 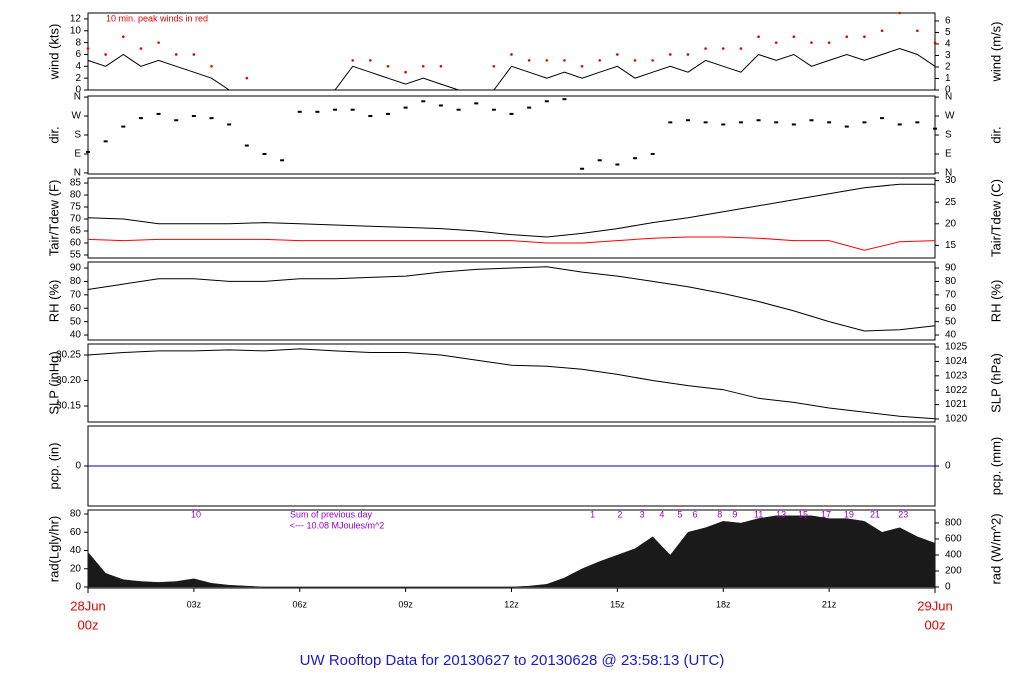 I want to click on y2-tick-label: 1023, so click(x=956, y=375).